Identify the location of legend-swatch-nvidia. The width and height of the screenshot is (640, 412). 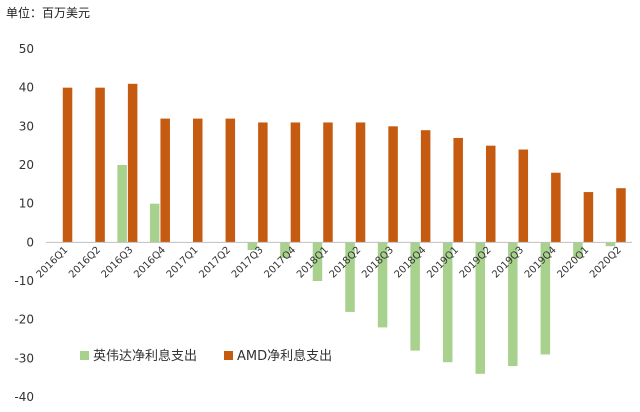
(84, 355).